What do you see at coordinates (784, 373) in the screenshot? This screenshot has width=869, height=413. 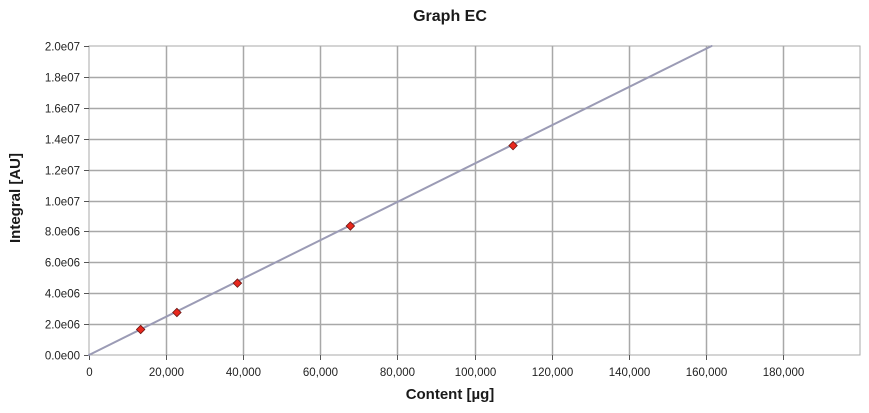 I see `x-tick-label: 180,000` at bounding box center [784, 373].